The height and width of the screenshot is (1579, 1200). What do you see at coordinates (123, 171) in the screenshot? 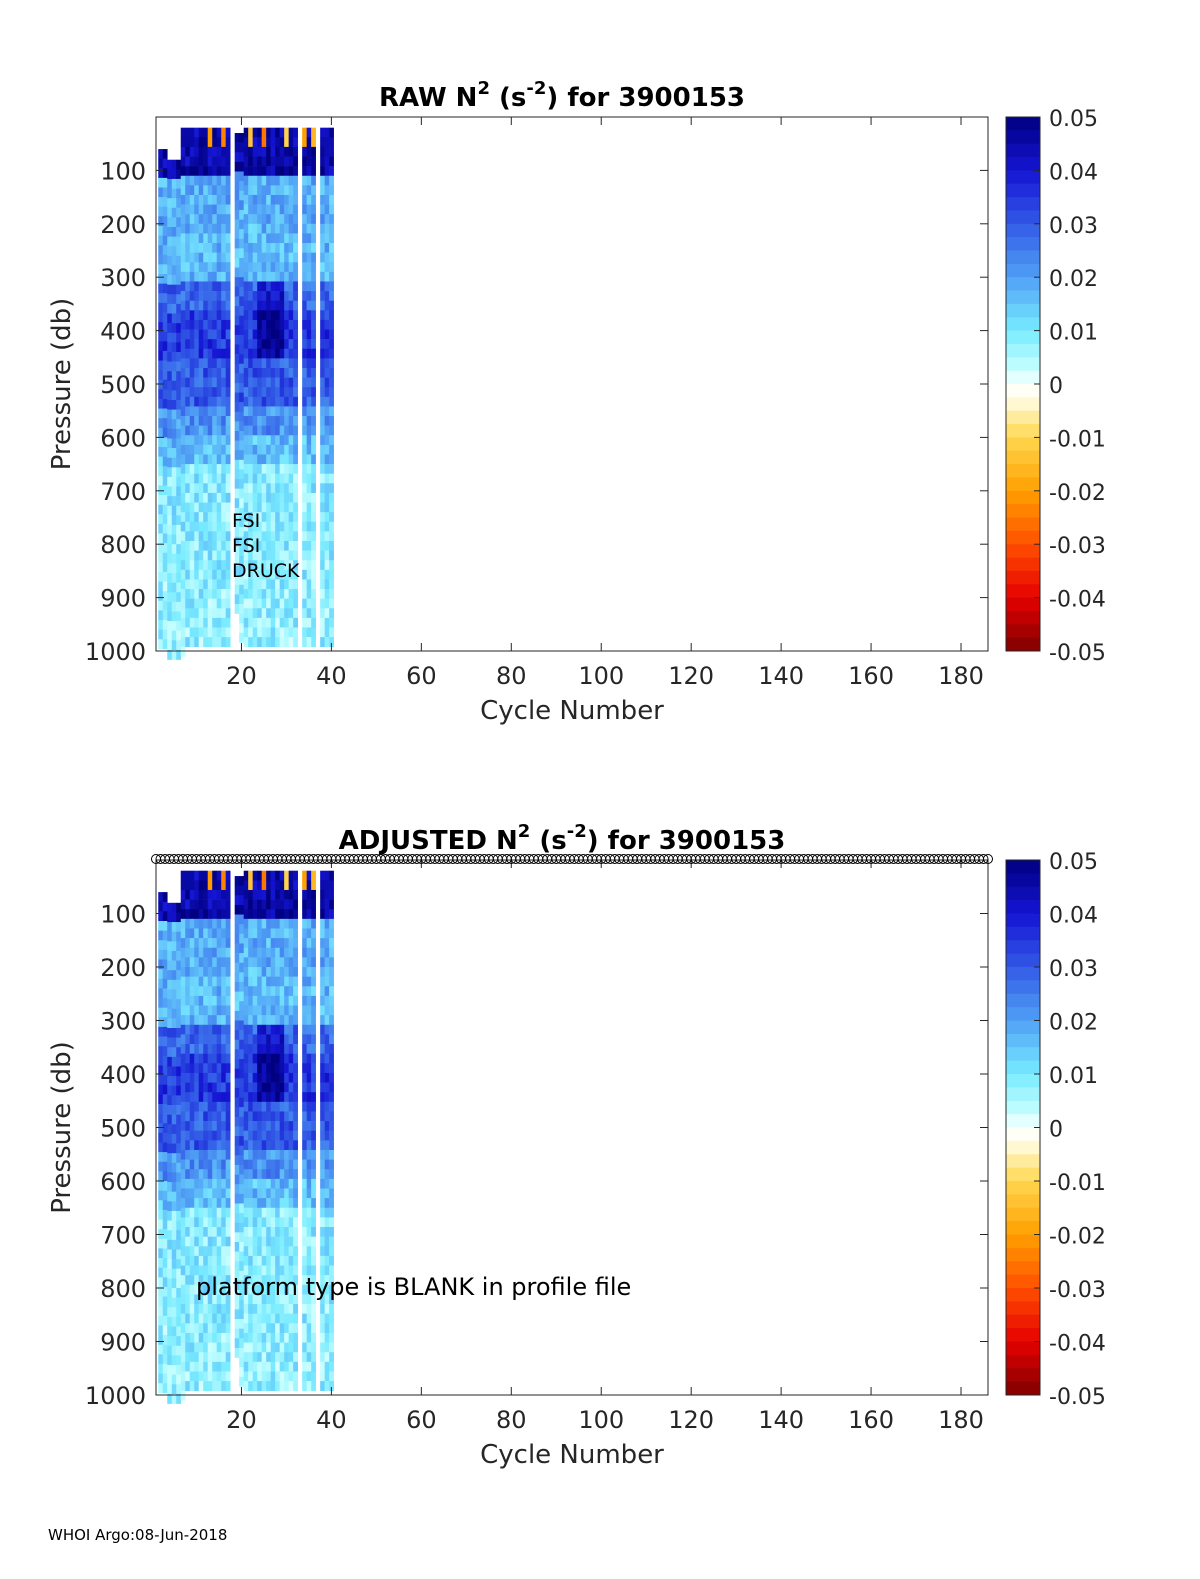
I see `y-tick-label: 100` at bounding box center [123, 171].